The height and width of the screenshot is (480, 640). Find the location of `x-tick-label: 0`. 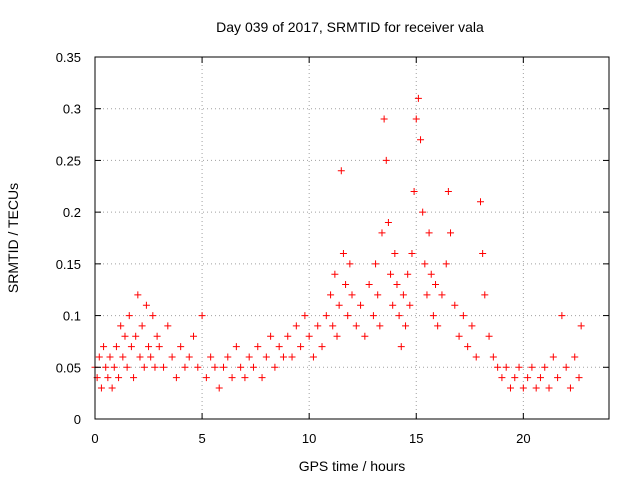

x-tick-label: 0 is located at coordinates (94, 438).